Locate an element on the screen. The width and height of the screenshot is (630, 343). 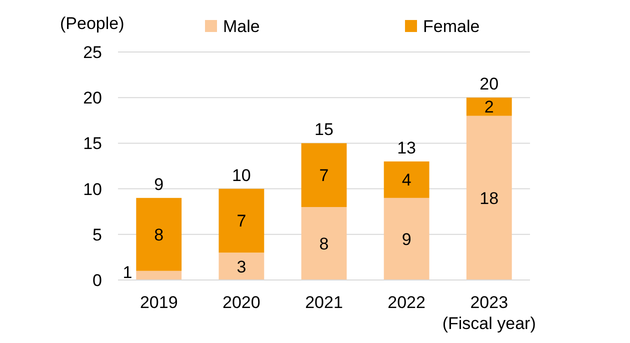
x-tick-label: 2020 is located at coordinates (241, 302).